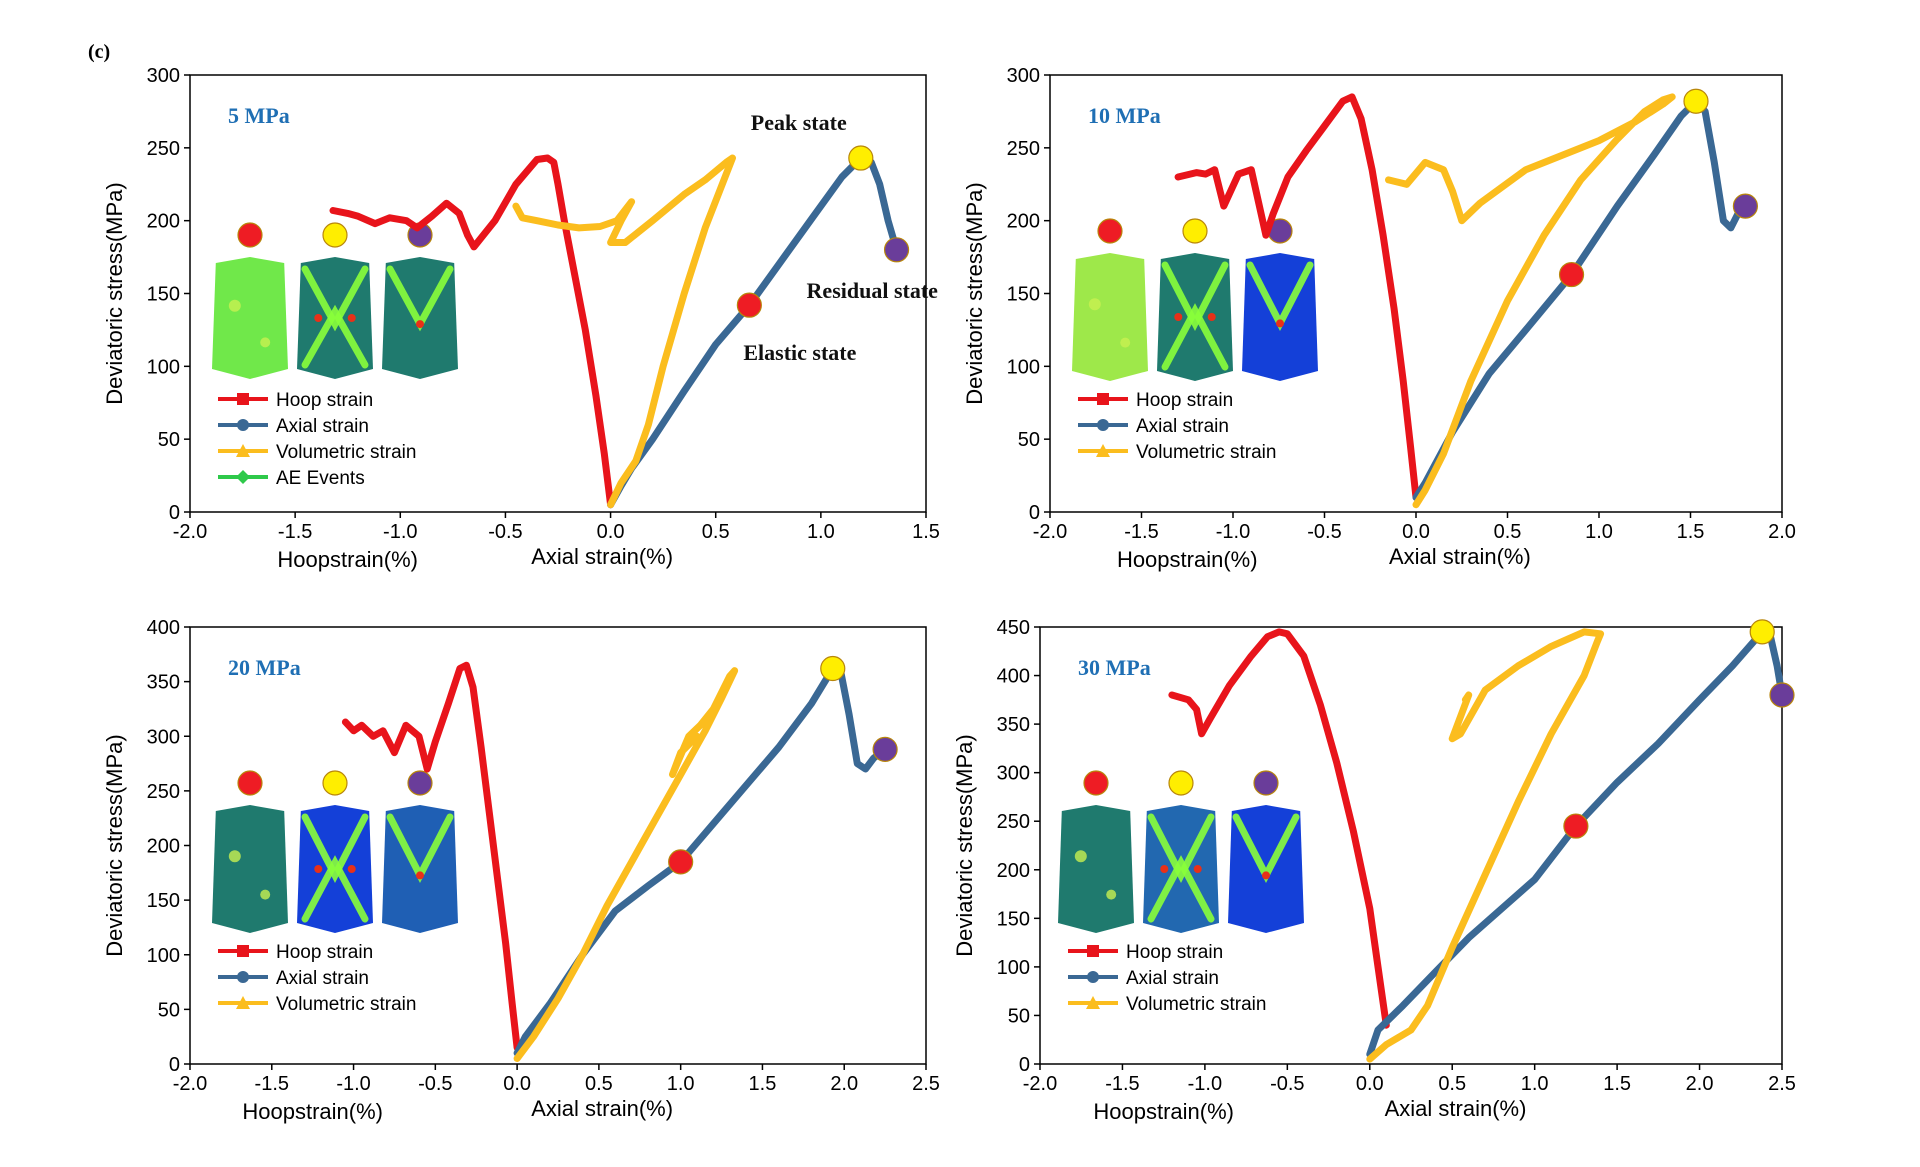 Image resolution: width=1920 pixels, height=1167 pixels. What do you see at coordinates (1034, 513) in the screenshot?
I see `y-tick-label: 0` at bounding box center [1034, 513].